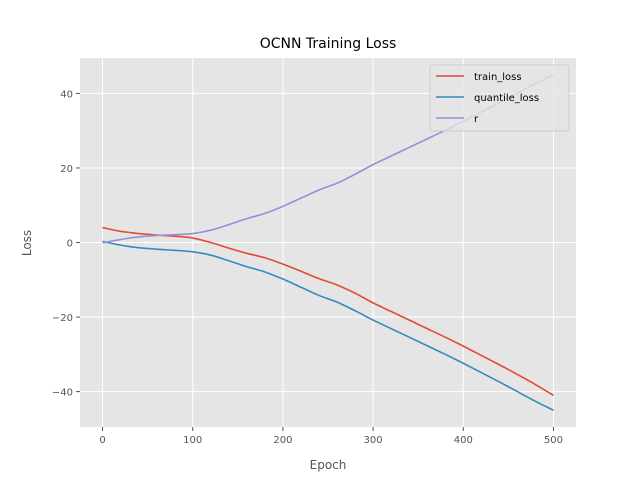  Describe the element at coordinates (66, 244) in the screenshot. I see `y-axis-ticks: −40 −20 0 20 40` at that location.